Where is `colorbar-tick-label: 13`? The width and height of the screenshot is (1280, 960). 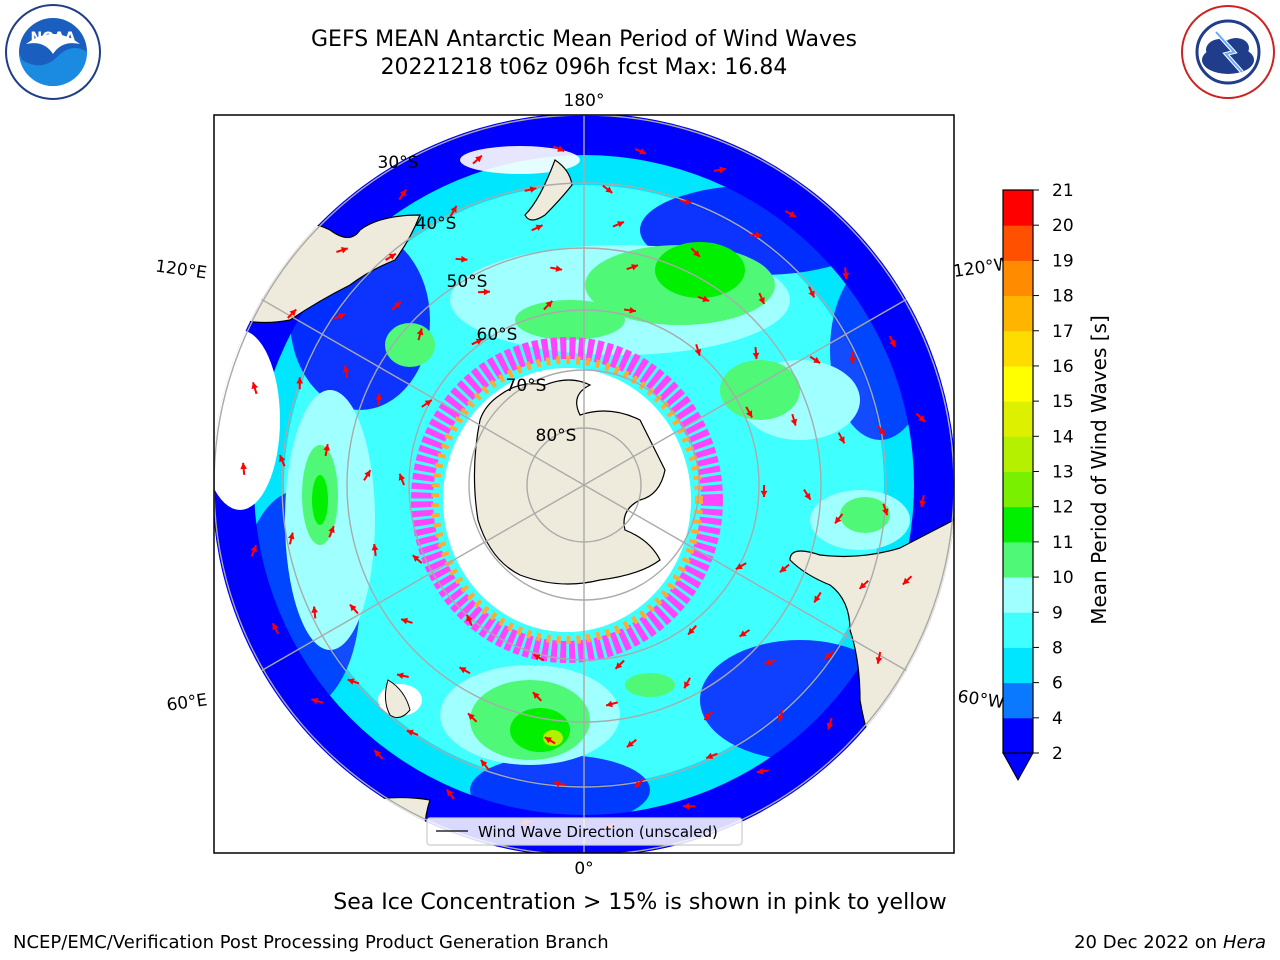 colorbar-tick-label: 13 is located at coordinates (1063, 473).